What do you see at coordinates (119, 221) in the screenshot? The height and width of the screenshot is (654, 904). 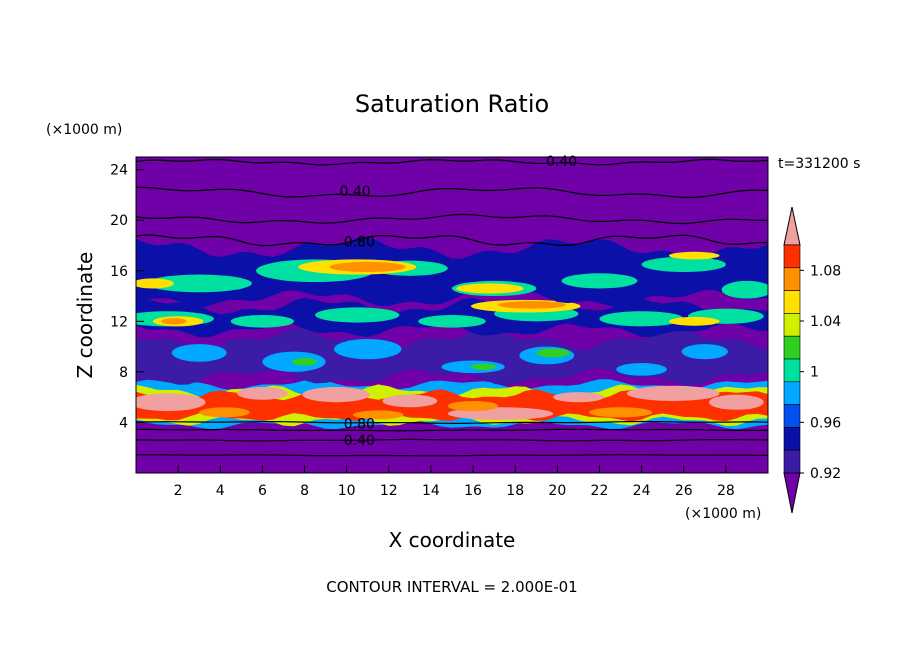 I see `y-tick-label: 20` at bounding box center [119, 221].